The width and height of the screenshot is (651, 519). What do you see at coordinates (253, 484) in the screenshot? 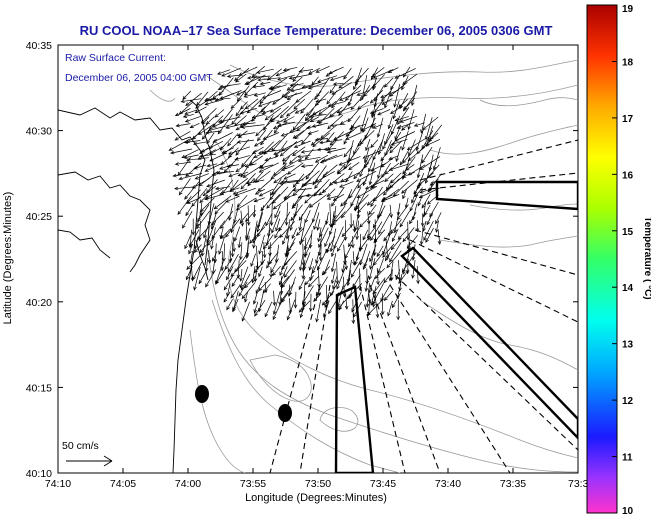
I see `x-tick-label: 73:55` at bounding box center [253, 484].